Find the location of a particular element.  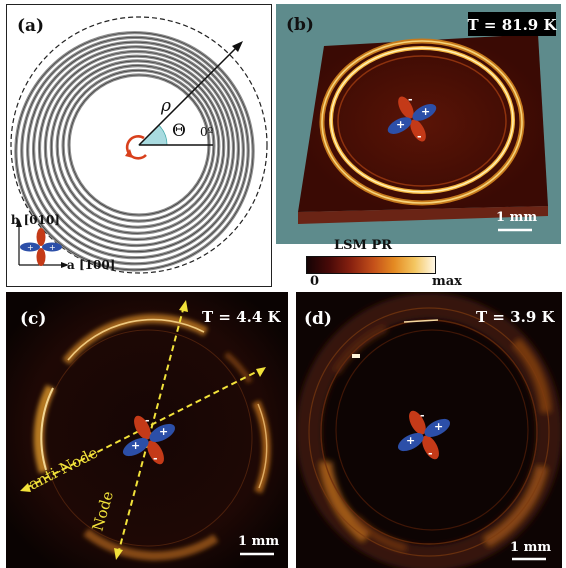

temperature-label: T = 4.4 K is located at coordinates (241, 317).